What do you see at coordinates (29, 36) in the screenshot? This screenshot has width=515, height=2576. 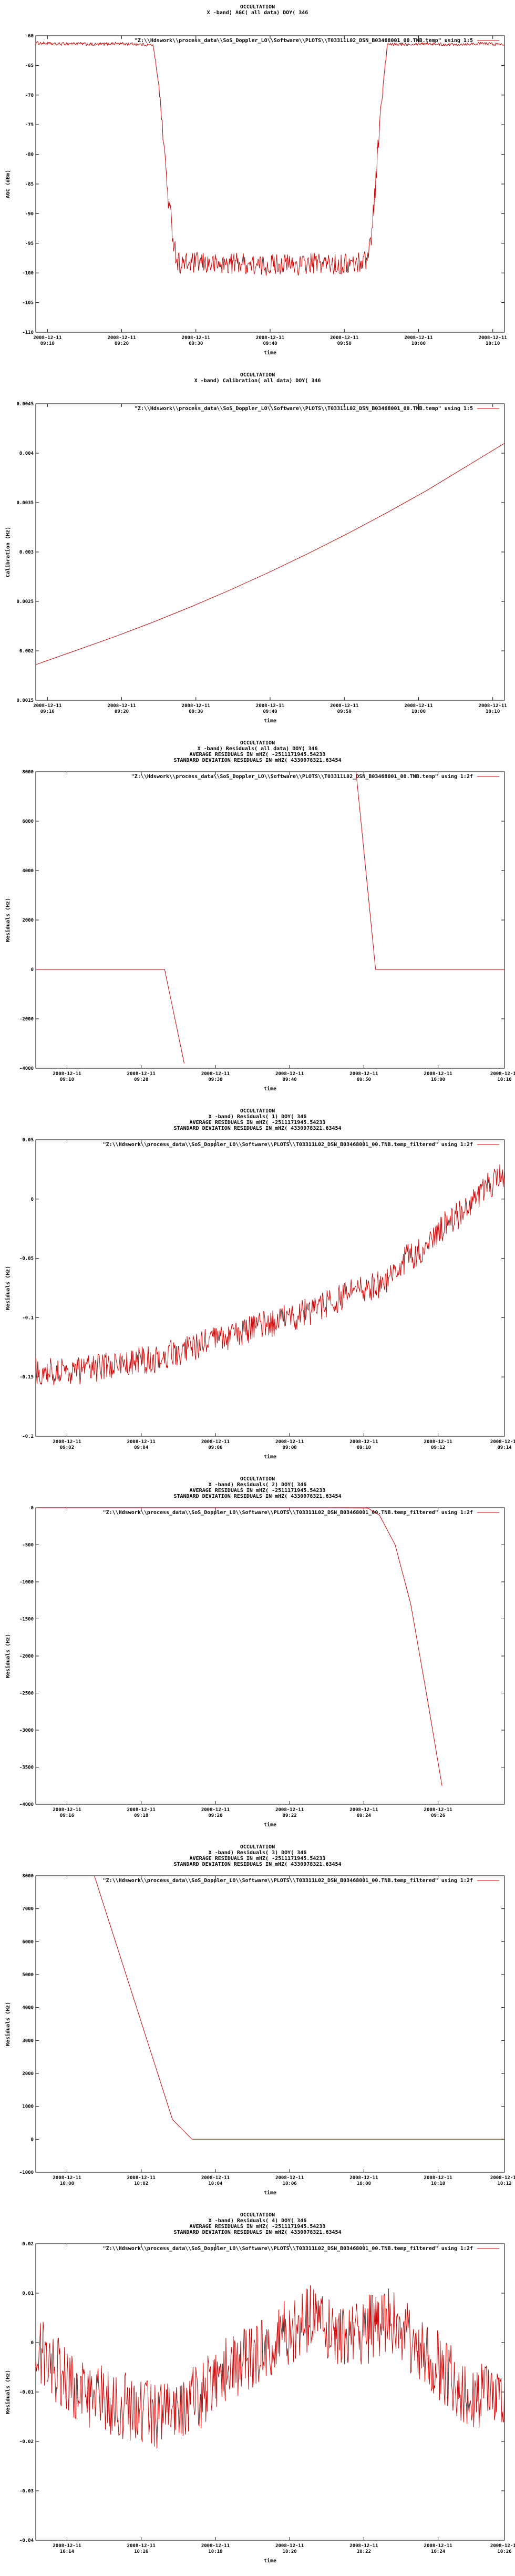 I see `y-tick-label: -60` at bounding box center [29, 36].